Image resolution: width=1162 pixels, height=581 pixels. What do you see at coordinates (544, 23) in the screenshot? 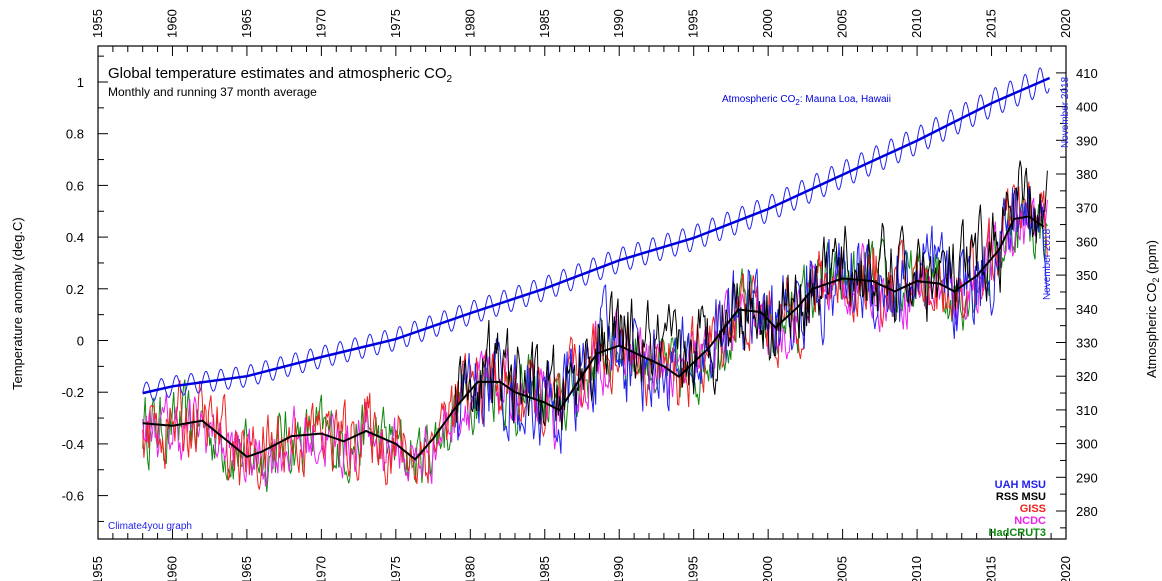
I see `x-tick-label-top: 1985` at bounding box center [544, 23].